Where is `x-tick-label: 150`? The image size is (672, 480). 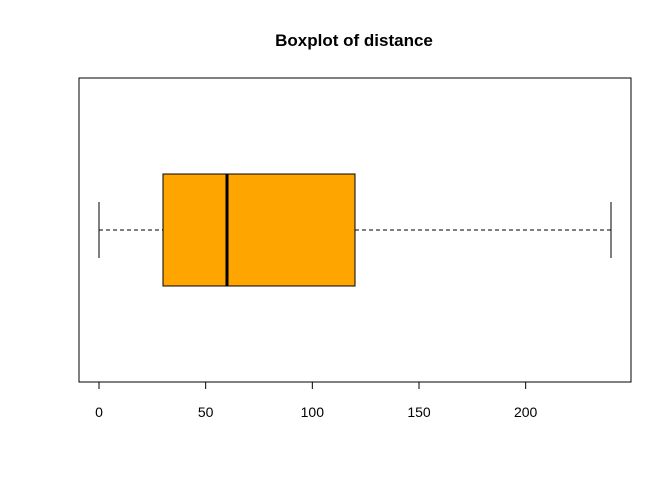
x-tick-label: 150 is located at coordinates (419, 412).